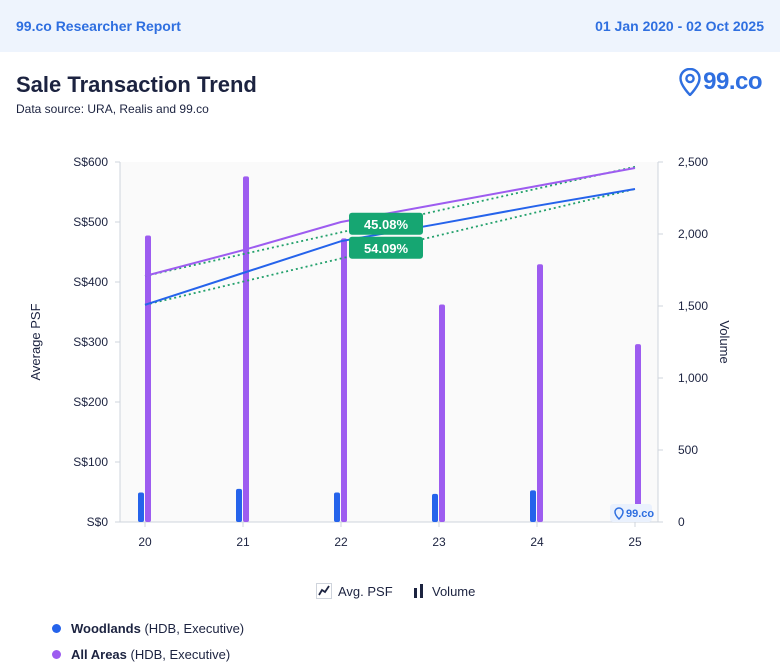 The height and width of the screenshot is (669, 780). Describe the element at coordinates (693, 234) in the screenshot. I see `right-axis-tick-label: 2,000` at that location.